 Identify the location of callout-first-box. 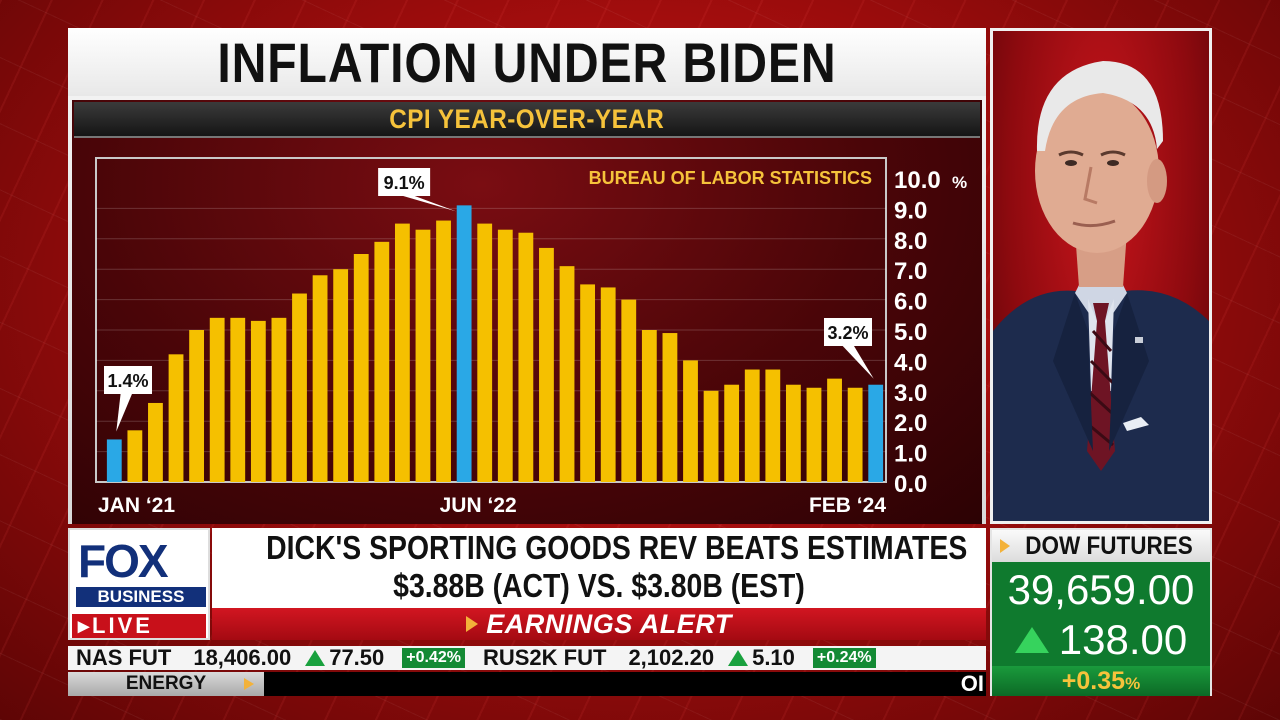
(128, 380).